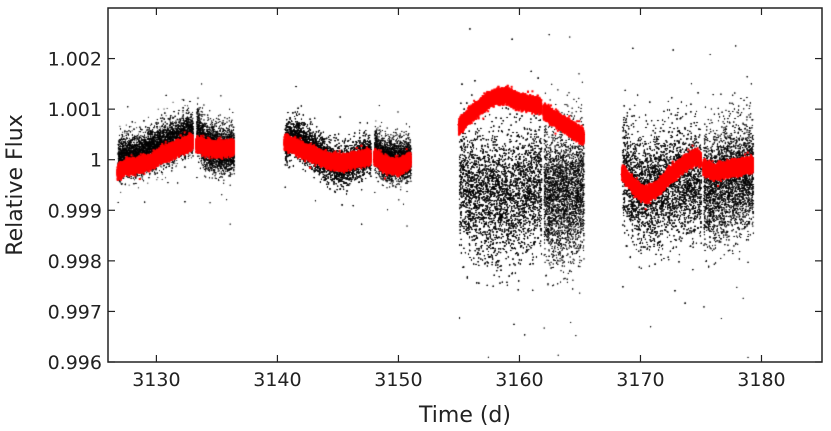 The image size is (831, 431). Describe the element at coordinates (464, 415) in the screenshot. I see `x-axis-label: Time (d)` at that location.